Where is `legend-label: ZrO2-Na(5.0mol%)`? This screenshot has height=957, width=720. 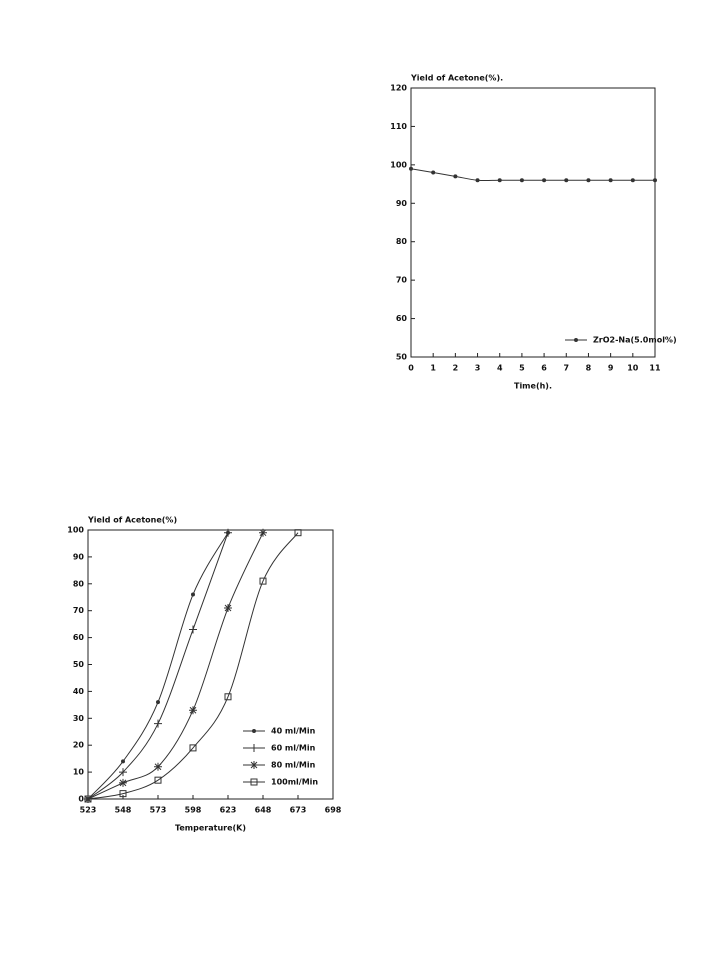
legend-label: ZrO2-Na(5.0mol%) is located at coordinates (635, 340).